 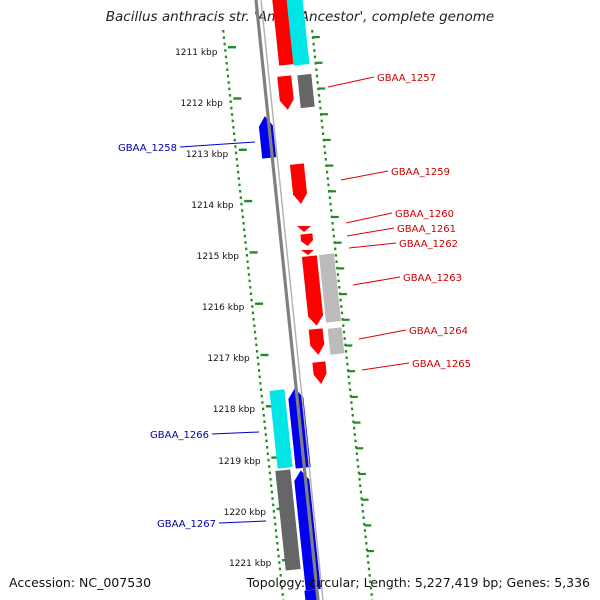 What do you see at coordinates (426, 229) in the screenshot?
I see `gene-label: GBAA_1261` at bounding box center [426, 229].